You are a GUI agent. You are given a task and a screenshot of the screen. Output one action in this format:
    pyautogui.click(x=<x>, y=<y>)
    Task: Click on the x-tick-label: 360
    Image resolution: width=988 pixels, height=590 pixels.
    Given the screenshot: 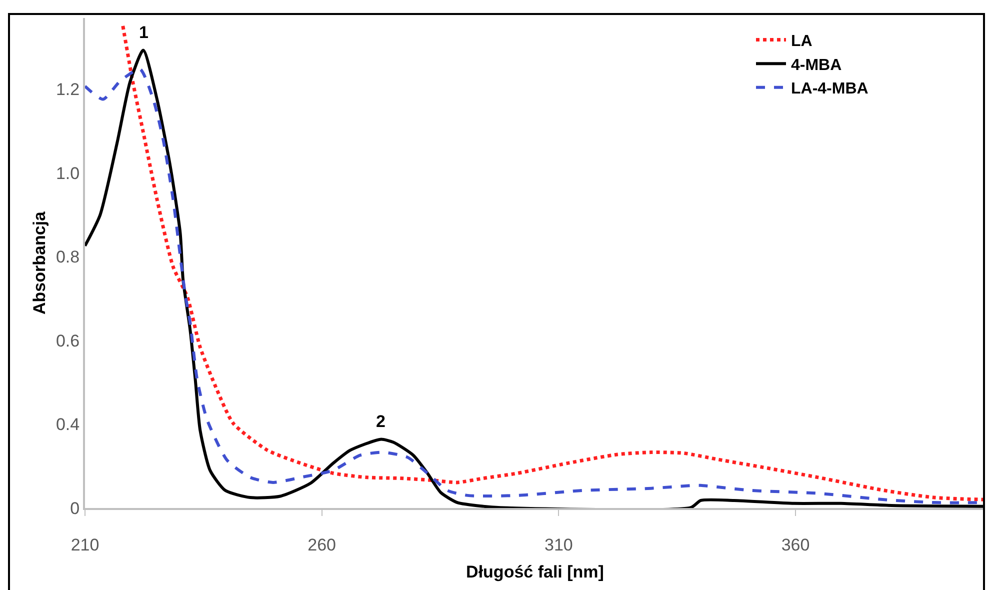 What is the action you would take?
    pyautogui.click(x=795, y=544)
    